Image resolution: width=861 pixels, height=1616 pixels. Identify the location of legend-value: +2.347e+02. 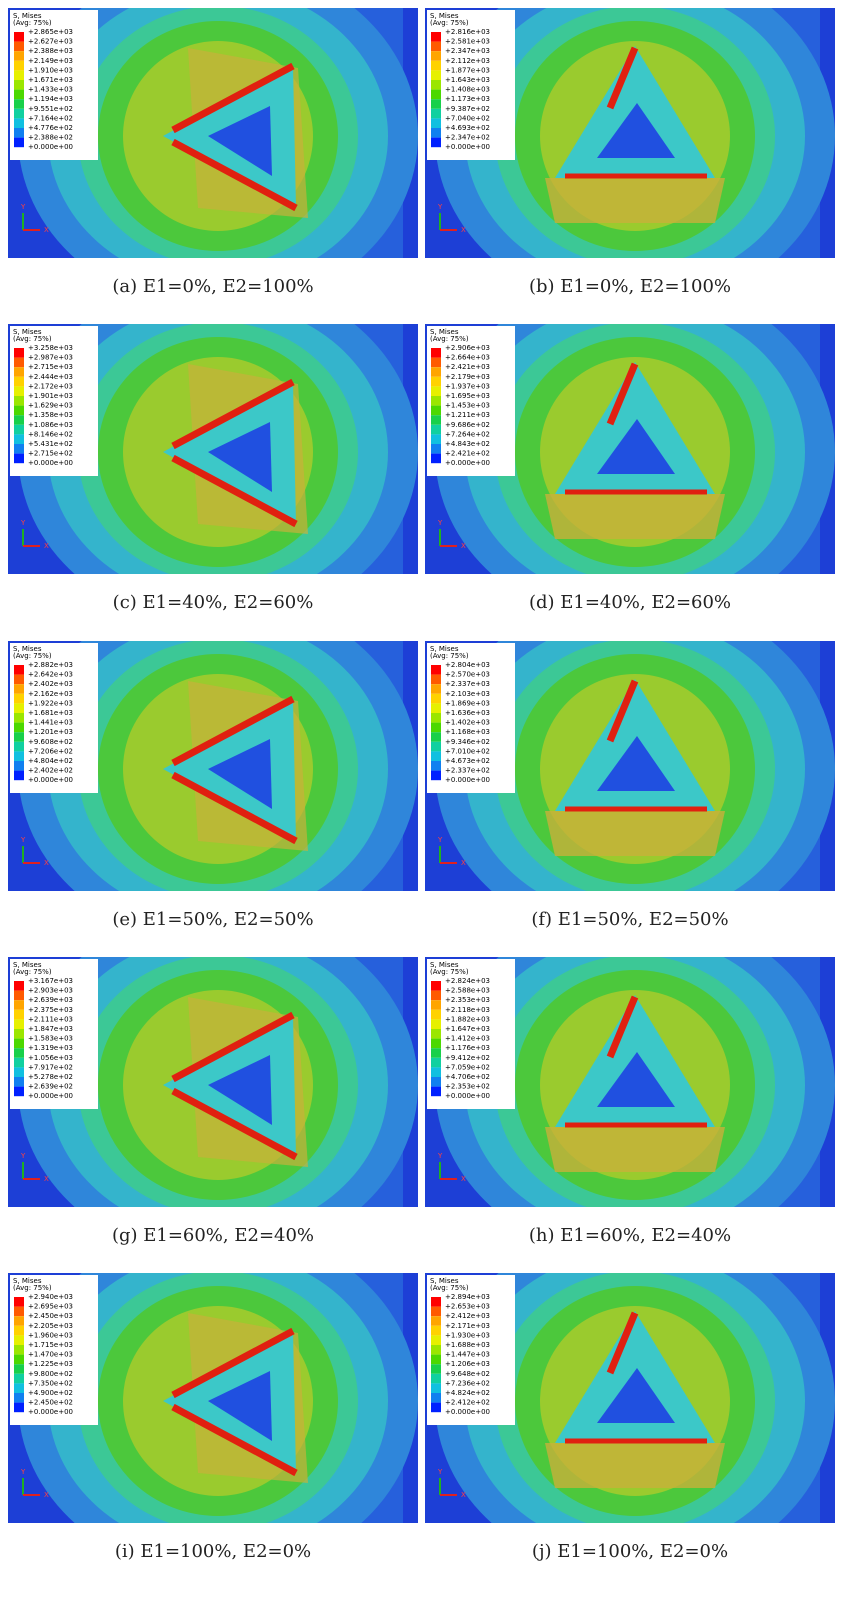
(467, 138).